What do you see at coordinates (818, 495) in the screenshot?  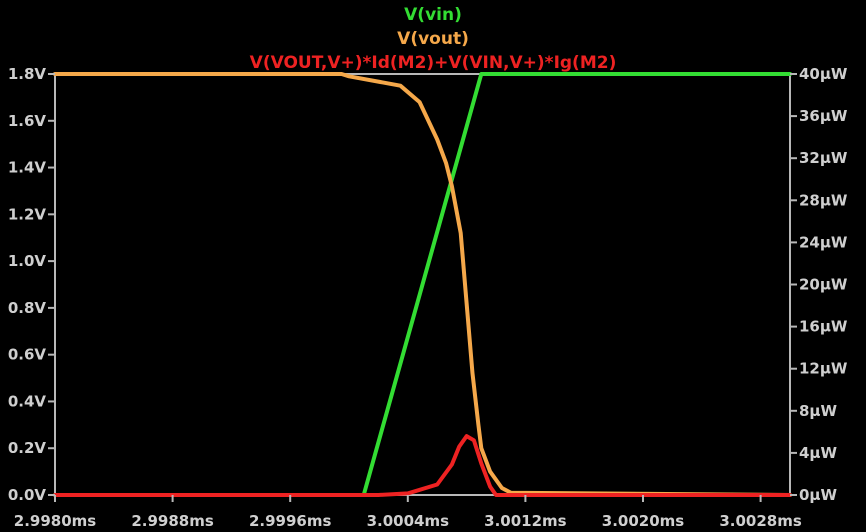 I see `y-right-tick-label: 0µW` at bounding box center [818, 495].